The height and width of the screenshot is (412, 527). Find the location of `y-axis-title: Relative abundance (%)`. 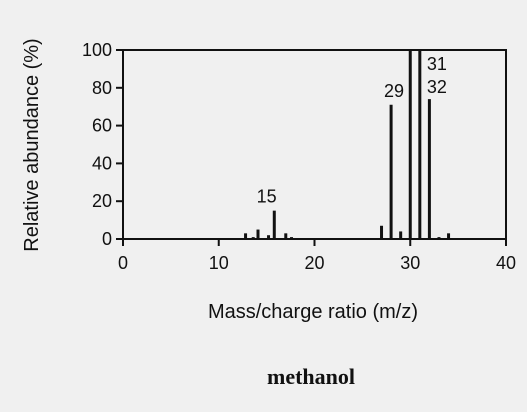

y-axis-title: Relative abundance (%) is located at coordinates (32, 144).